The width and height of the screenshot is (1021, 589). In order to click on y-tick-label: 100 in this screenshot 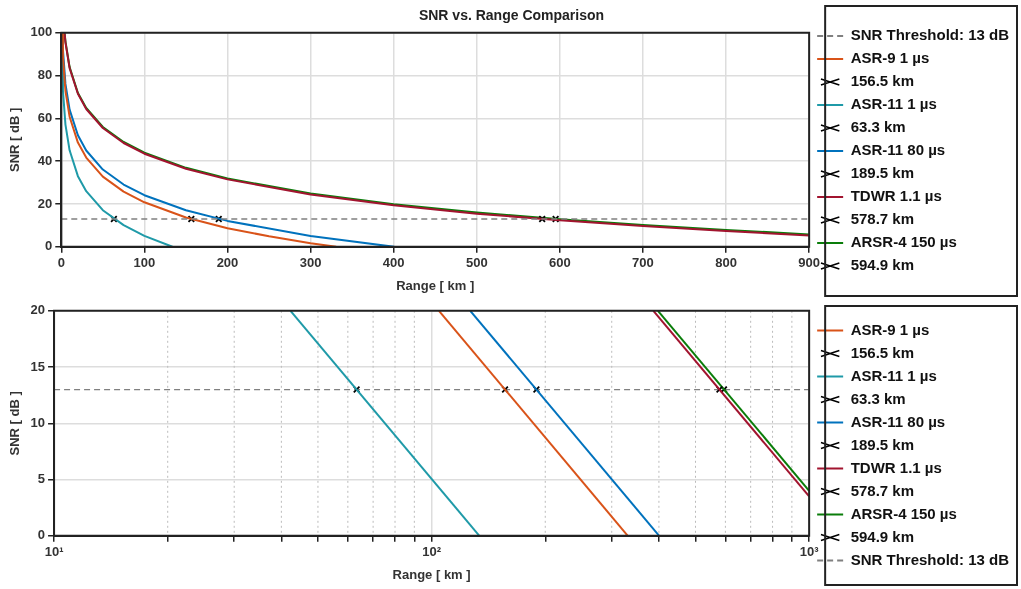, I will do `click(41, 32)`.